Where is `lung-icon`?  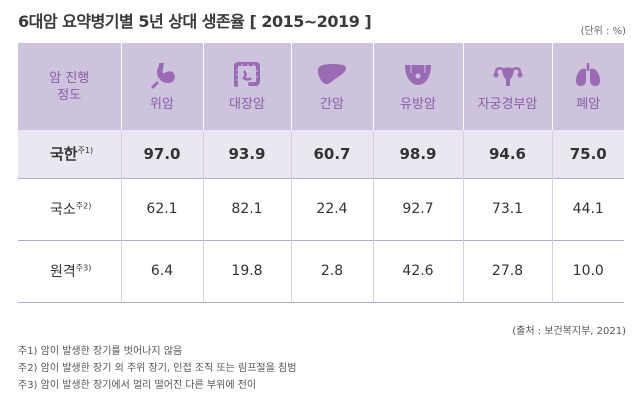
lung-icon is located at coordinates (588, 75).